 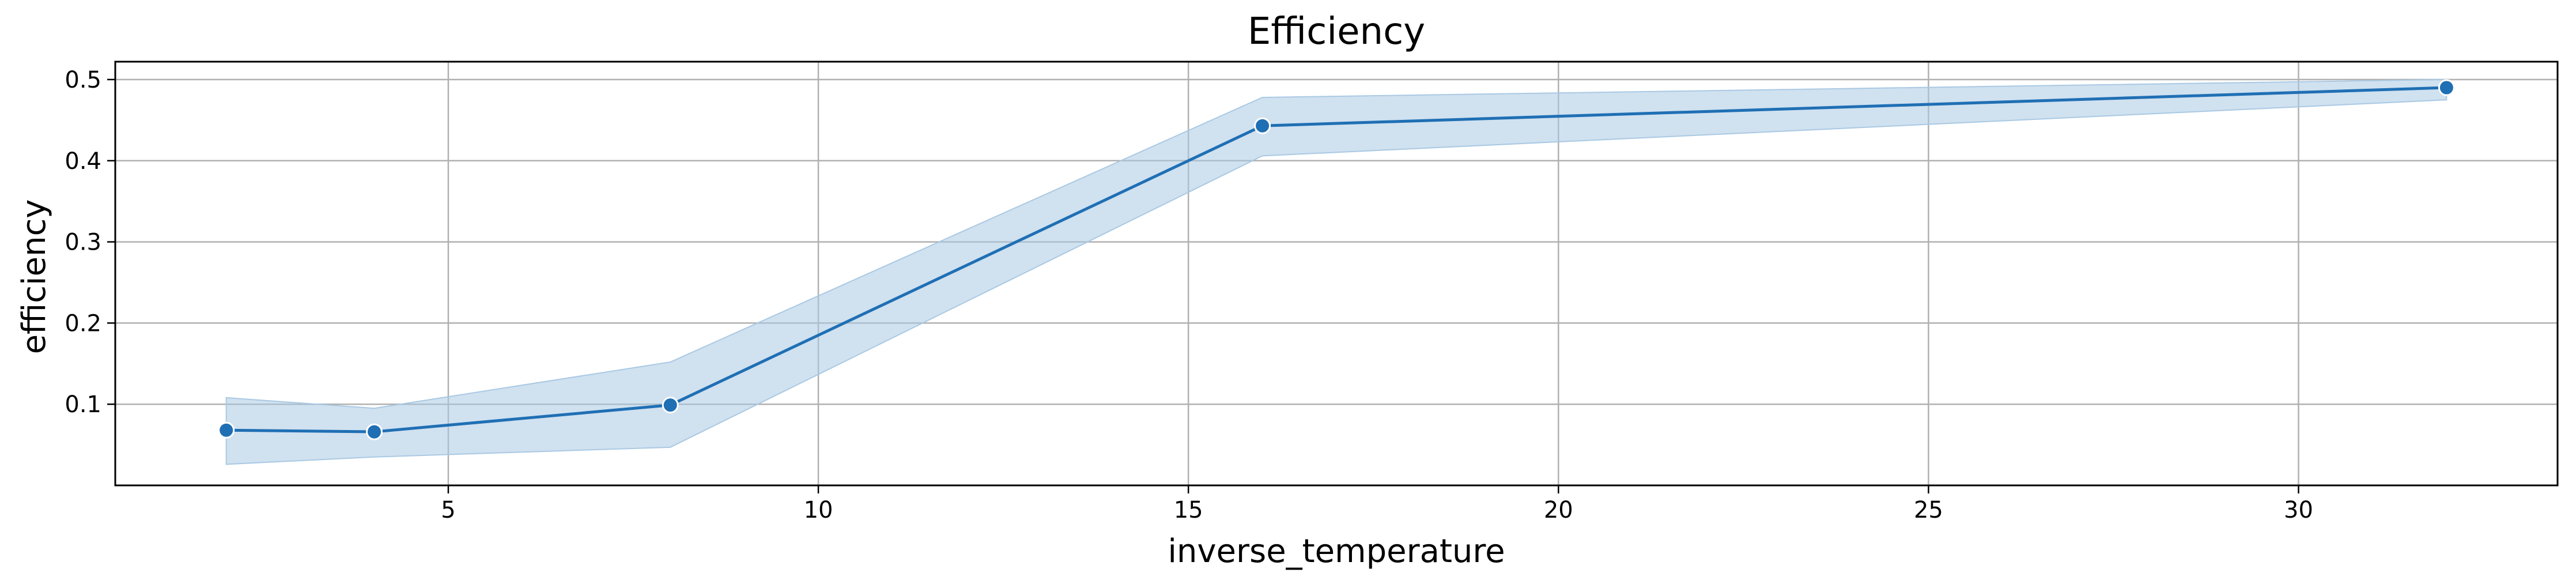 What do you see at coordinates (34, 277) in the screenshot?
I see `y-axis-label: efficiency` at bounding box center [34, 277].